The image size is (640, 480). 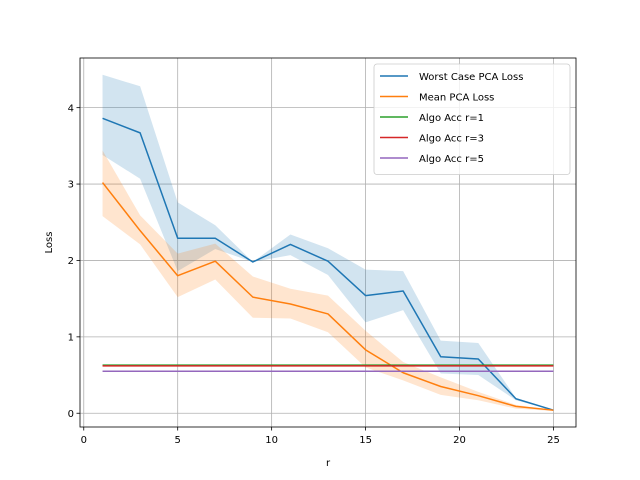 I want to click on legend-label-algo-acc-r-5: Algo Acc r=5, so click(x=451, y=159).